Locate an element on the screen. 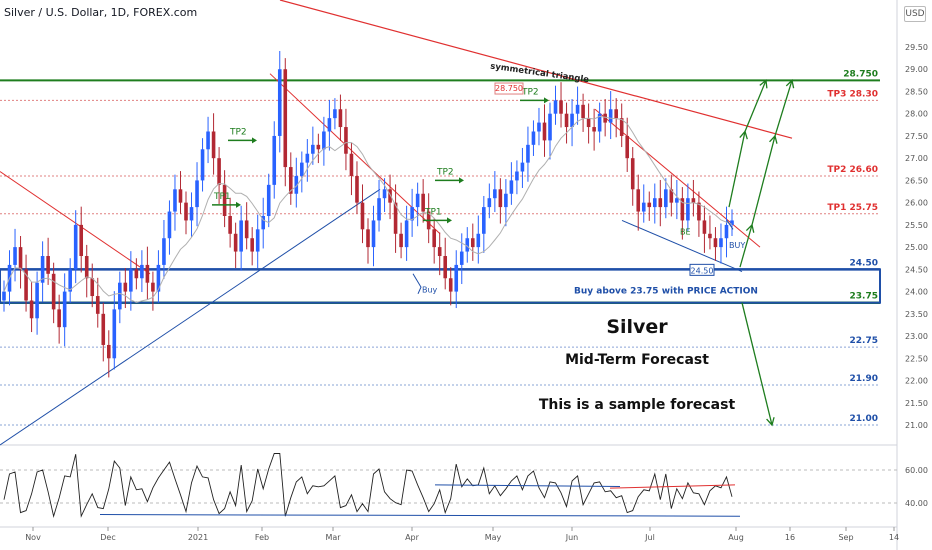 The height and width of the screenshot is (550, 932). trendline-blue is located at coordinates (682, 246).